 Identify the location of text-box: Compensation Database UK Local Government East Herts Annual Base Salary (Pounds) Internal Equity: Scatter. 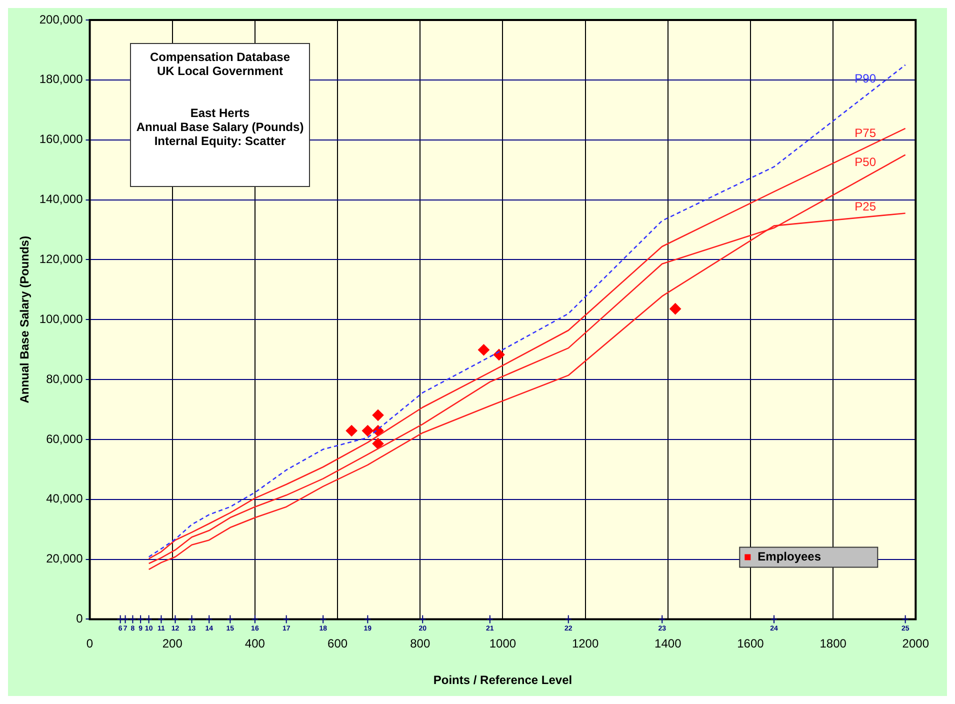
(220, 115).